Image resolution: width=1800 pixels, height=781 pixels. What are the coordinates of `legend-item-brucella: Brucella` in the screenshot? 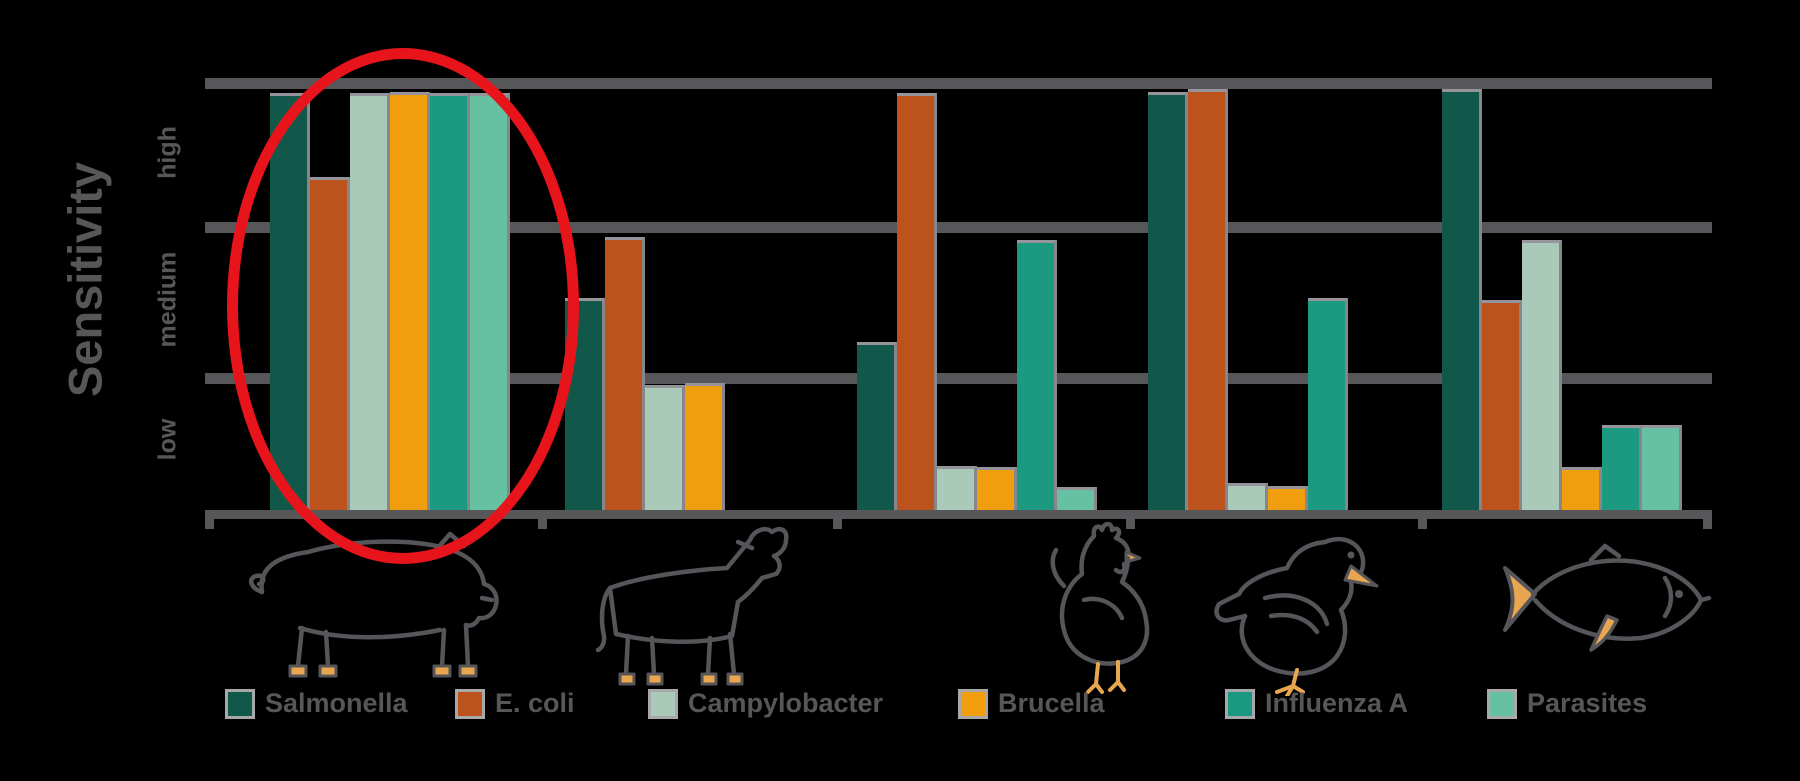 It's located at (1031, 703).